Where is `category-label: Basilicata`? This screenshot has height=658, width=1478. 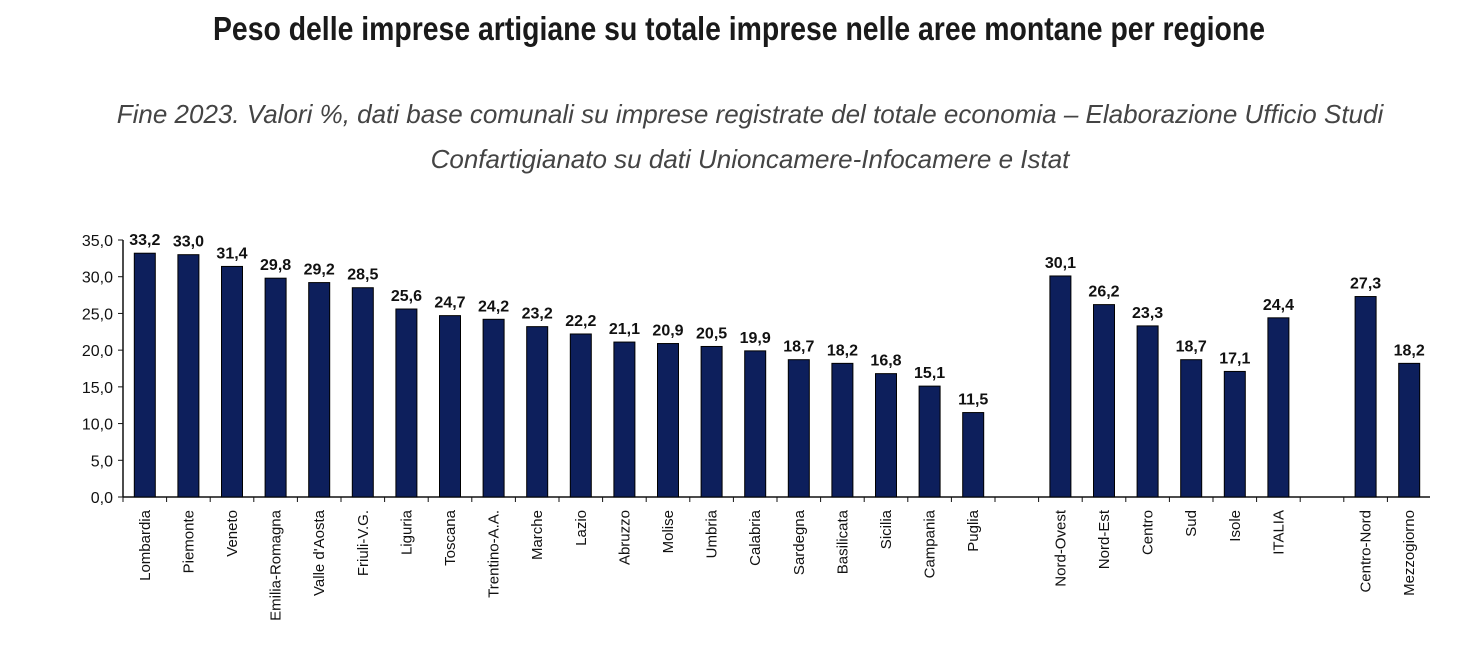
category-label: Basilicata is located at coordinates (842, 541).